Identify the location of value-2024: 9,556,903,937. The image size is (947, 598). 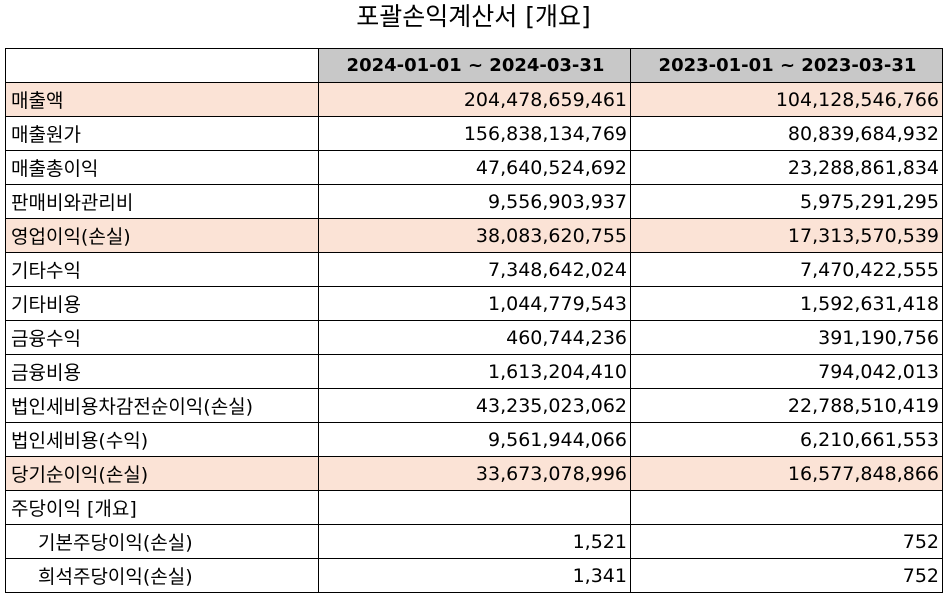
(474, 201).